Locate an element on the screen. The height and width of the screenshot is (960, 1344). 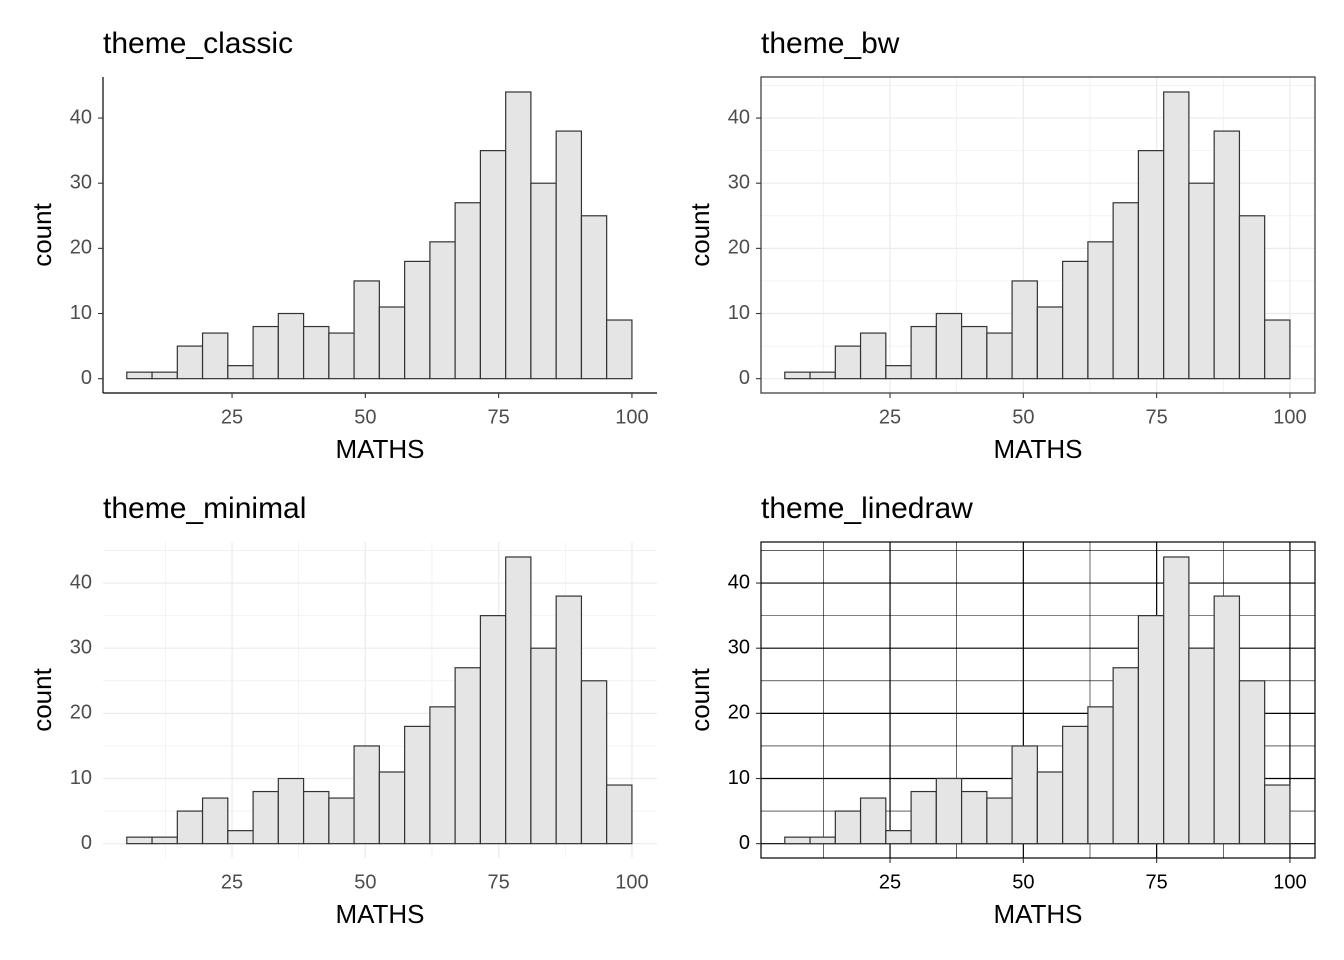
chart-title: theme_minimal is located at coordinates (204, 508).